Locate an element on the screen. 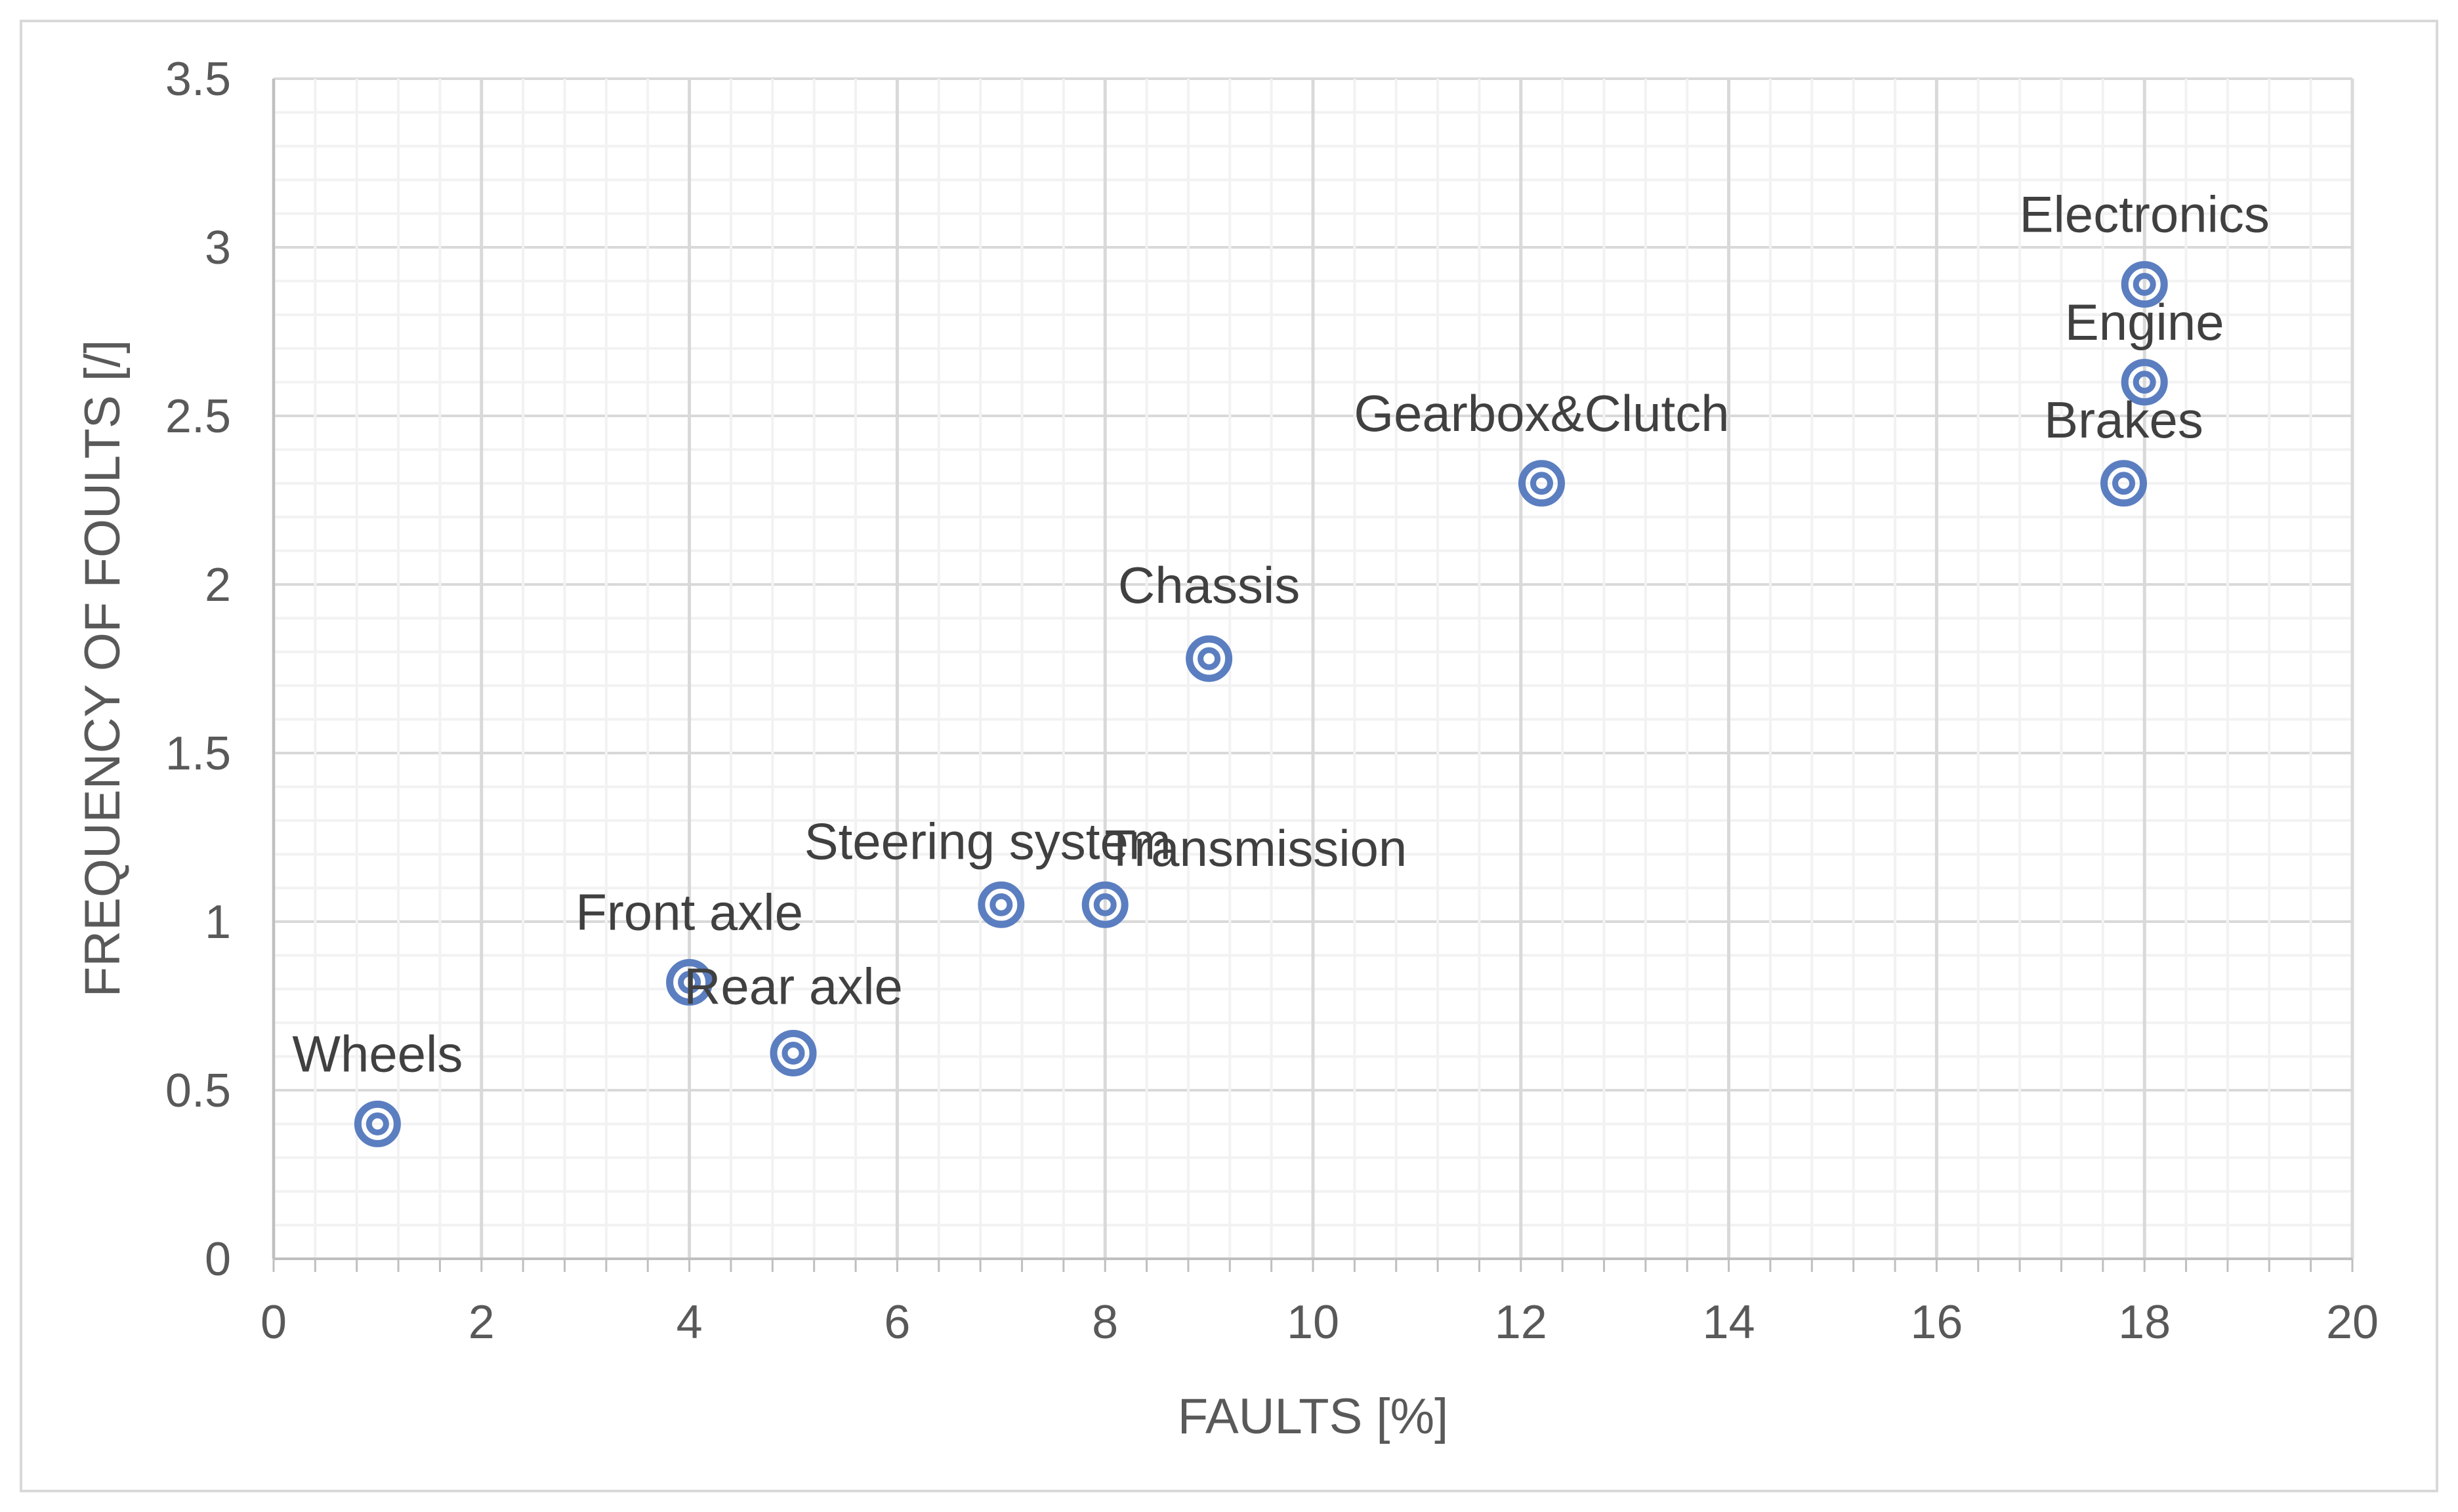 The height and width of the screenshot is (1512, 2458). y-tick-label: 1.5 is located at coordinates (198, 753).